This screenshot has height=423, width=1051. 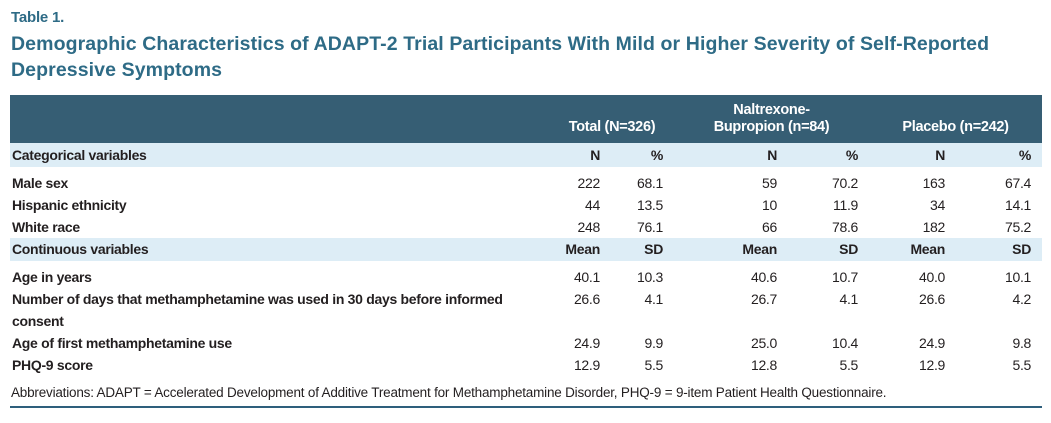 I want to click on value-cell: 75.2, so click(x=999, y=226).